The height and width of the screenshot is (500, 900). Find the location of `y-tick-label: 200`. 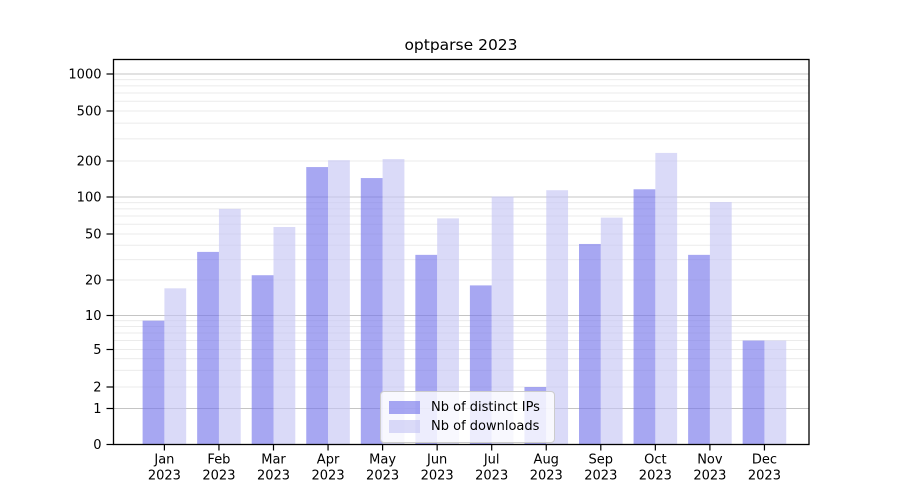

y-tick-label: 200 is located at coordinates (89, 162).